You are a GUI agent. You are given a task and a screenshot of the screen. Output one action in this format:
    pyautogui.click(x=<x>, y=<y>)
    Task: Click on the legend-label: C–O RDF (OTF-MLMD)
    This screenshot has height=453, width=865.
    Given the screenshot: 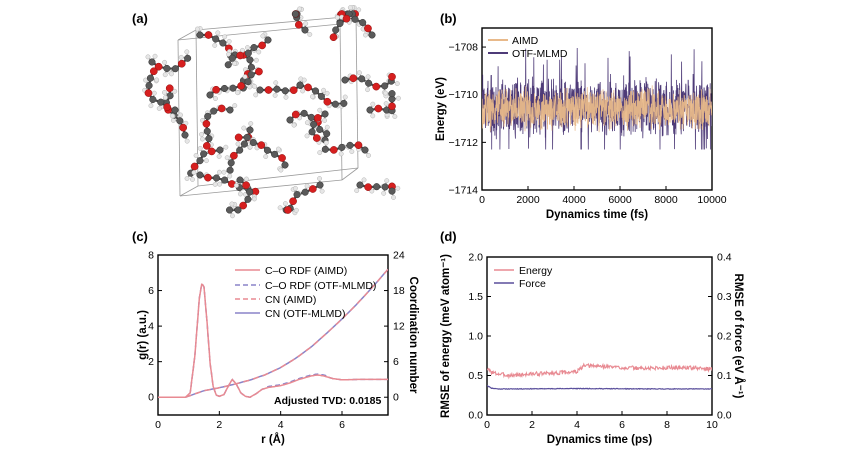 What is the action you would take?
    pyautogui.click(x=320, y=286)
    